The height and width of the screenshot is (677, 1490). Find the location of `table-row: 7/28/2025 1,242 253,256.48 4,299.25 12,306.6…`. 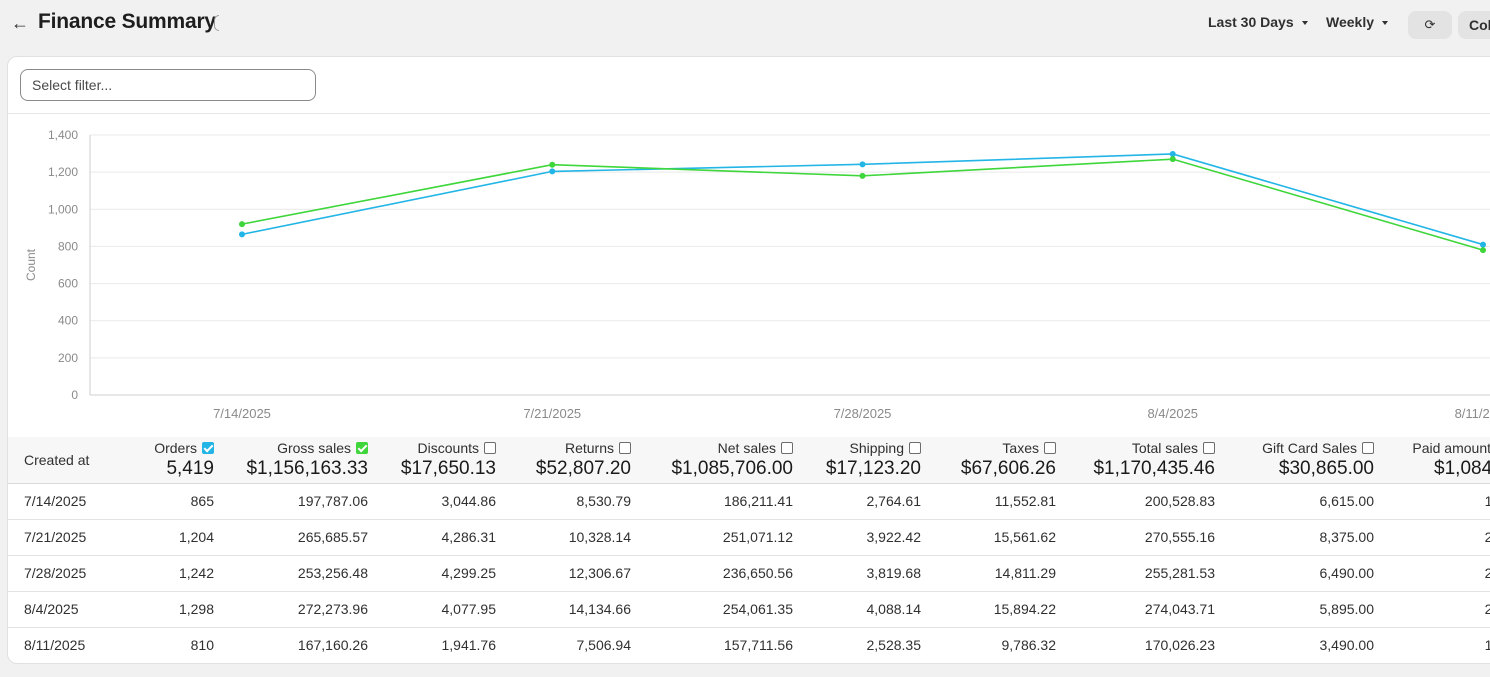

table-row: 7/28/2025 1,242 253,256.48 4,299.25 12,306.6… is located at coordinates (749, 573).